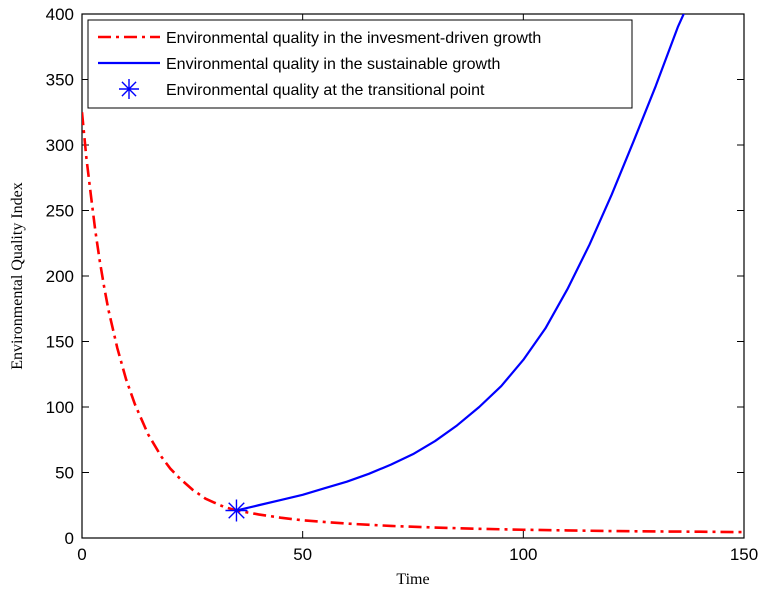 This screenshot has height=592, width=760. Describe the element at coordinates (60, 80) in the screenshot. I see `y-tick-label: 350` at that location.